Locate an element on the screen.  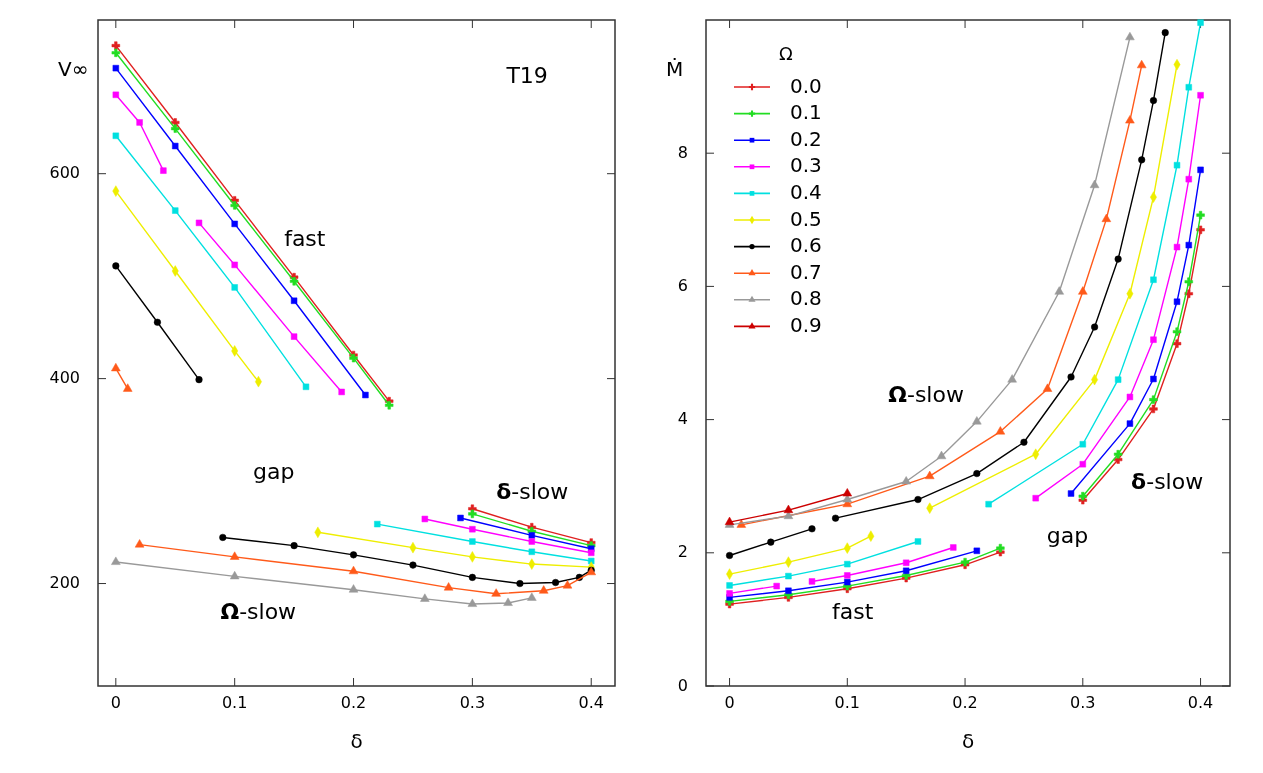
y-axis-title: Ṁ is located at coordinates (675, 69).